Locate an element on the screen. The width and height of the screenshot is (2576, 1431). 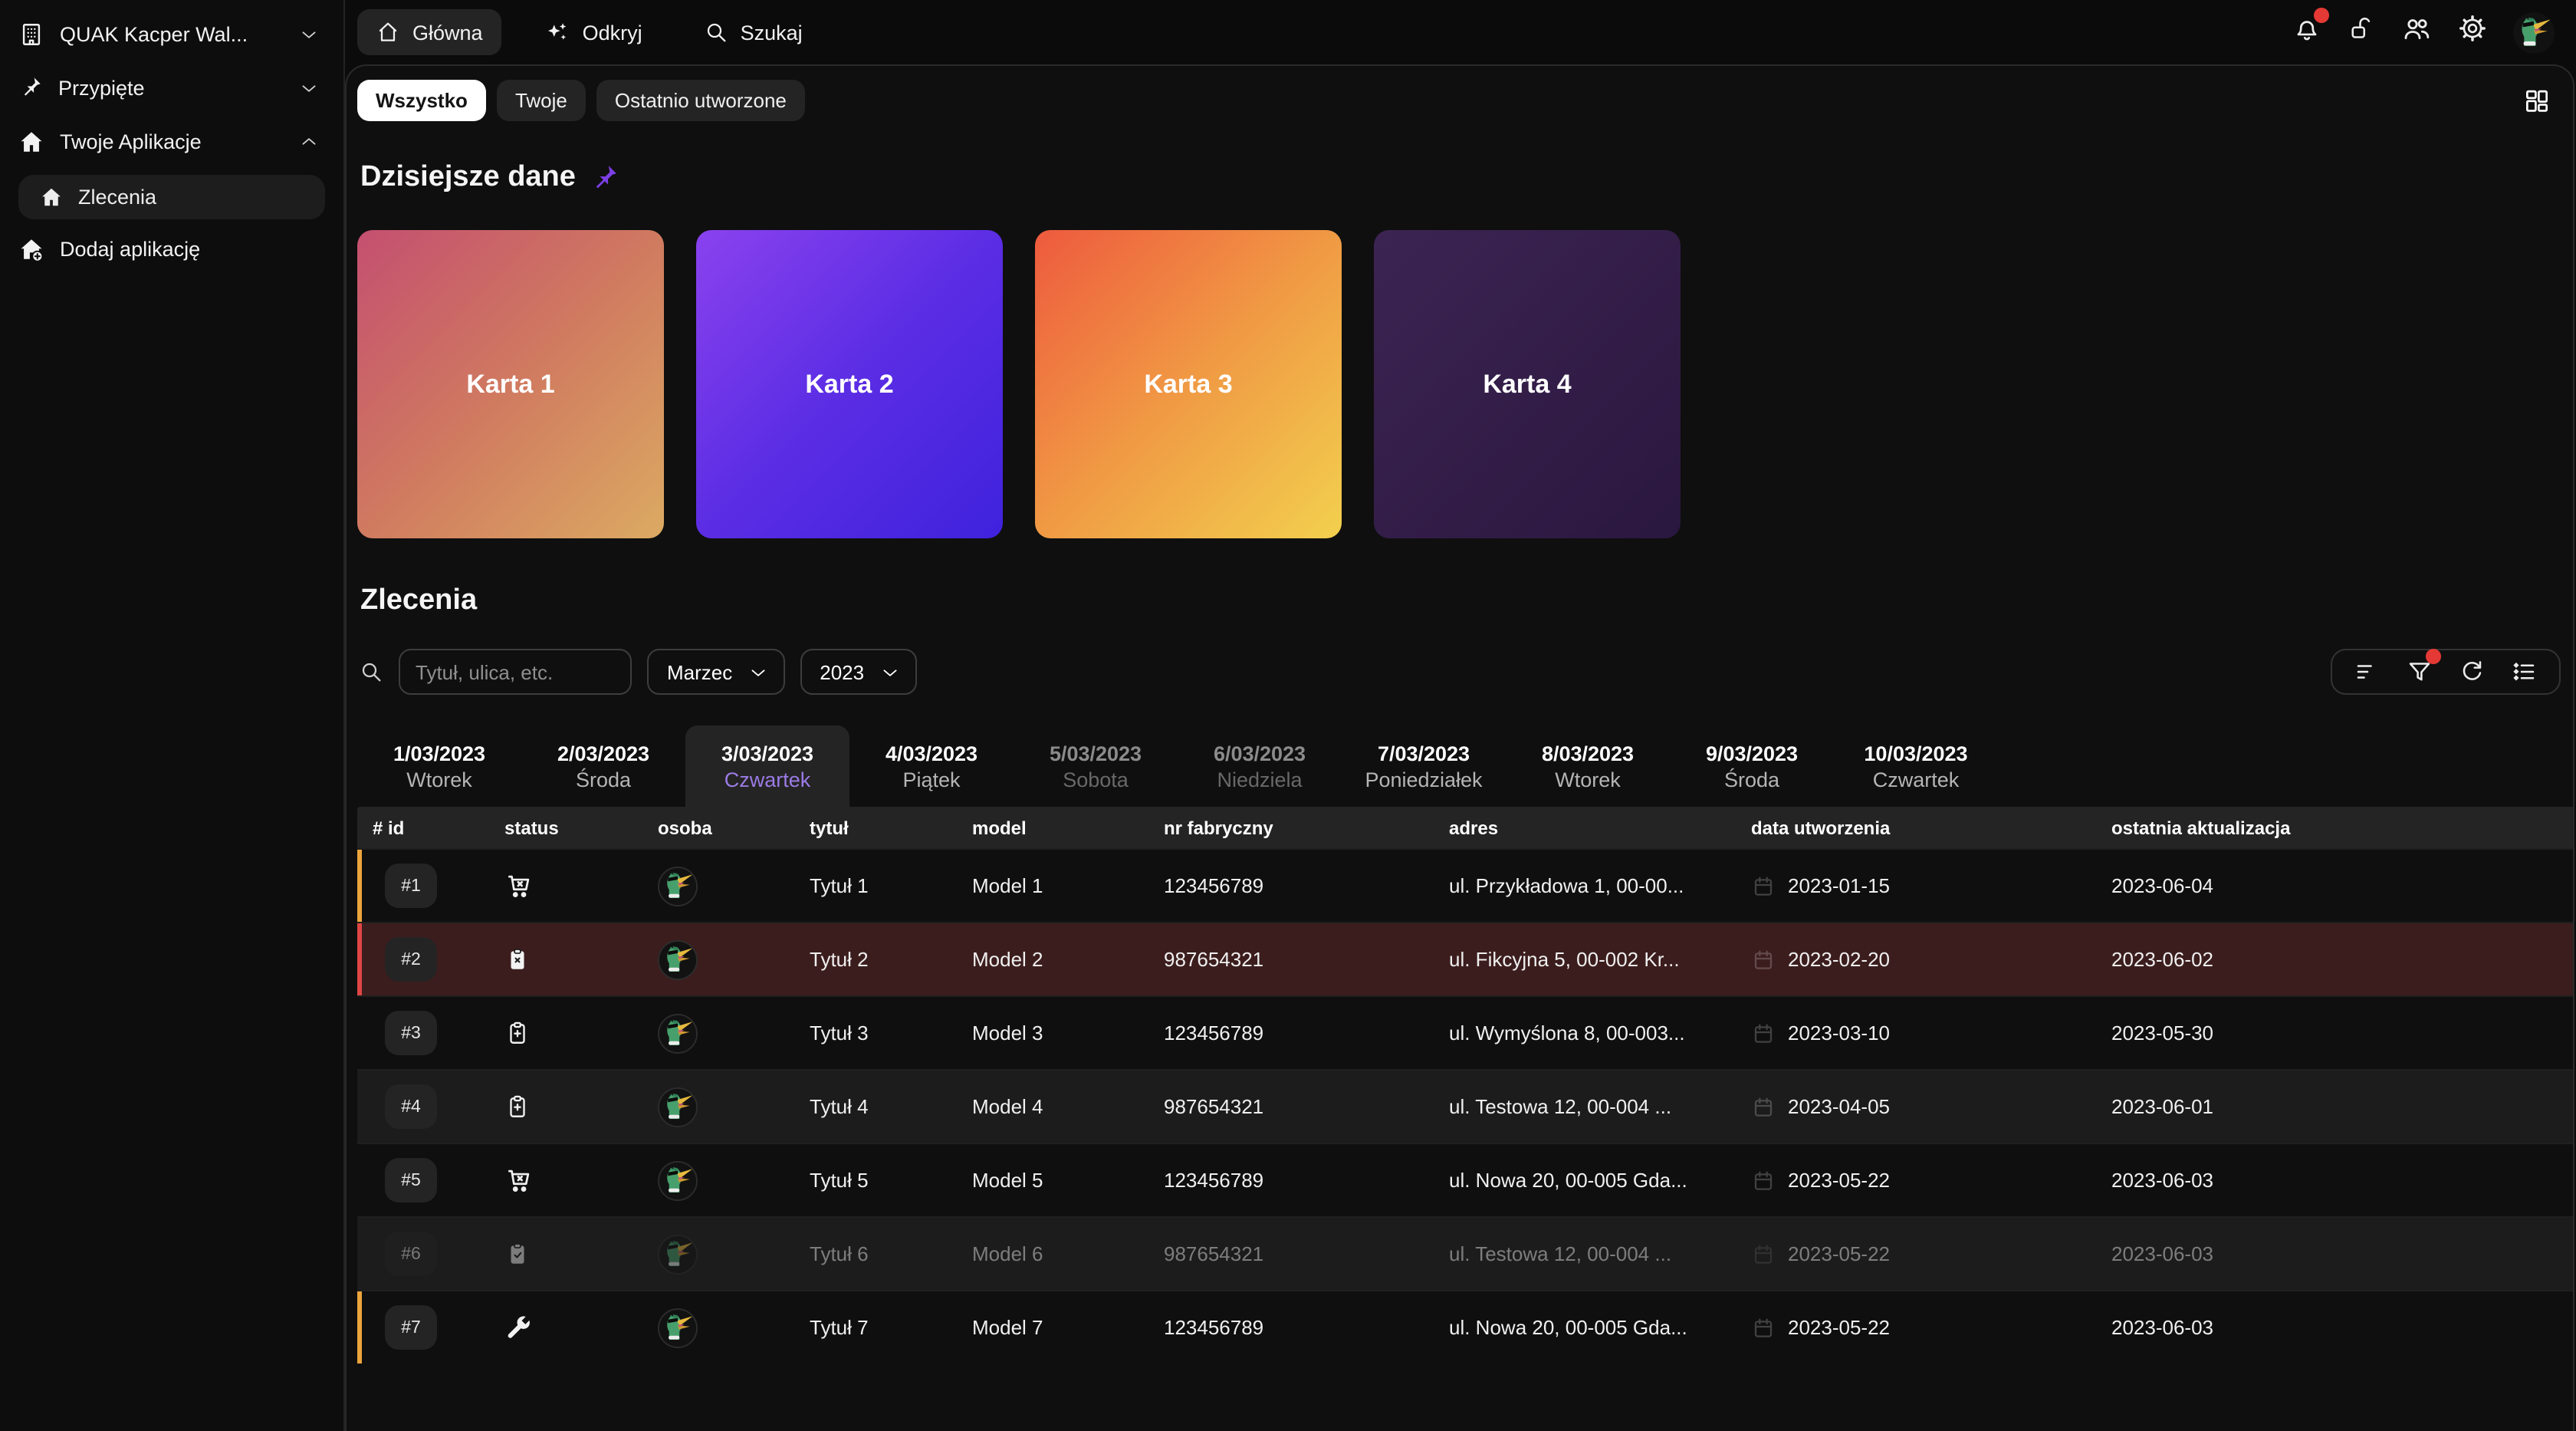
day-tab-date: 2/03/2023 is located at coordinates (603, 754).